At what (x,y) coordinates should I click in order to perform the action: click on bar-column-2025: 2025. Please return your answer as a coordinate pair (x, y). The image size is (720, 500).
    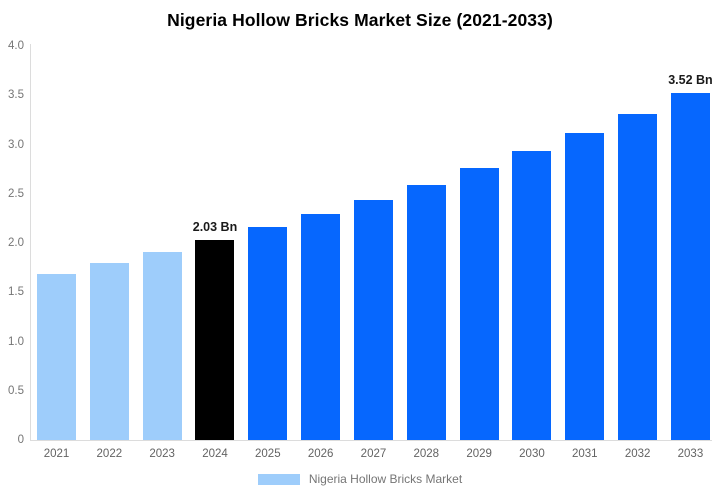
    Looking at the image, I should click on (268, 253).